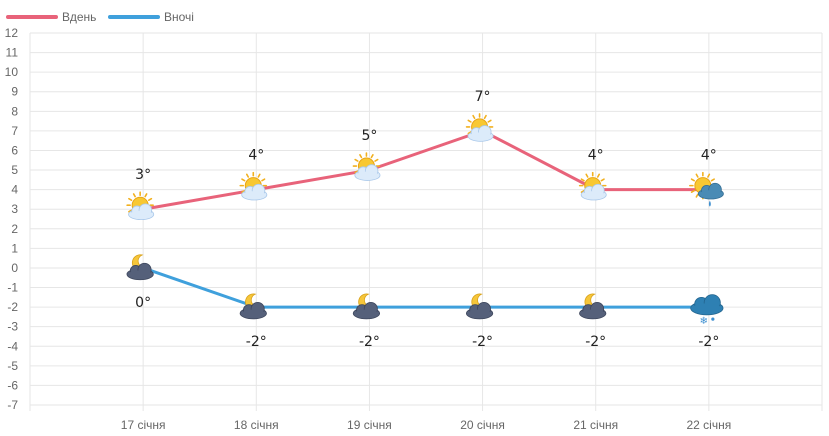  I want to click on legend: Вдень Вночі, so click(100, 17).